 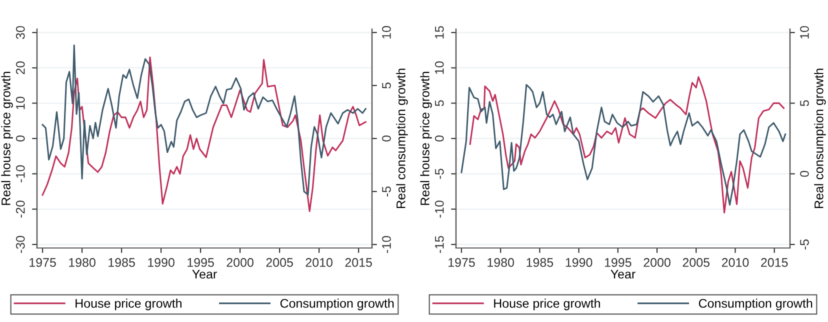 What do you see at coordinates (439, 103) in the screenshot?
I see `y-tick-label: 5` at bounding box center [439, 103].